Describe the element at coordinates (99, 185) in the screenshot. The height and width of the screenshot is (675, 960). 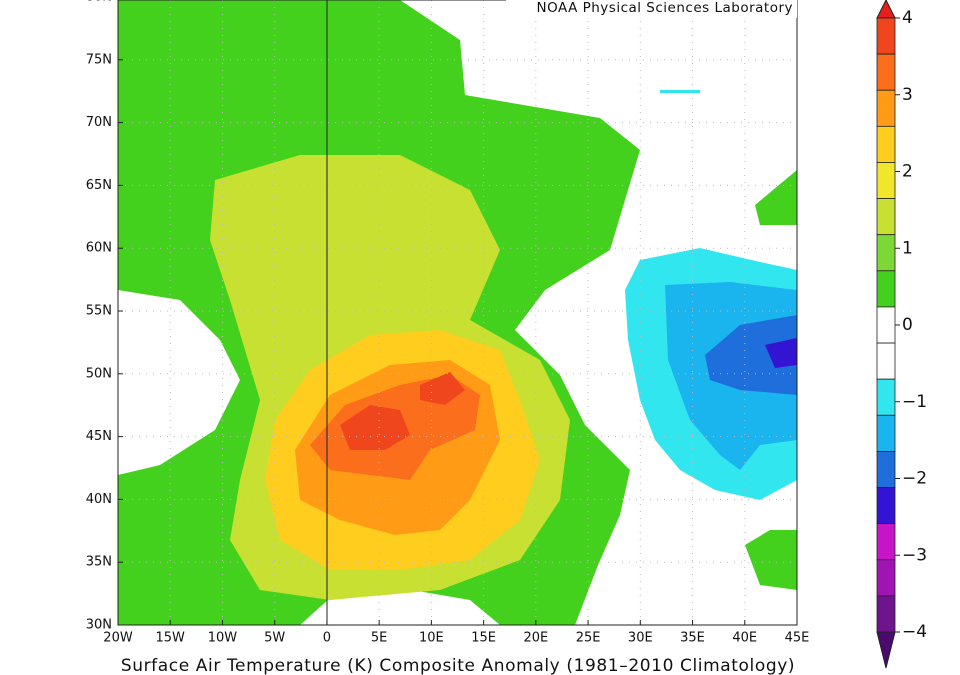
I see `lat-tick-label: 65N` at that location.